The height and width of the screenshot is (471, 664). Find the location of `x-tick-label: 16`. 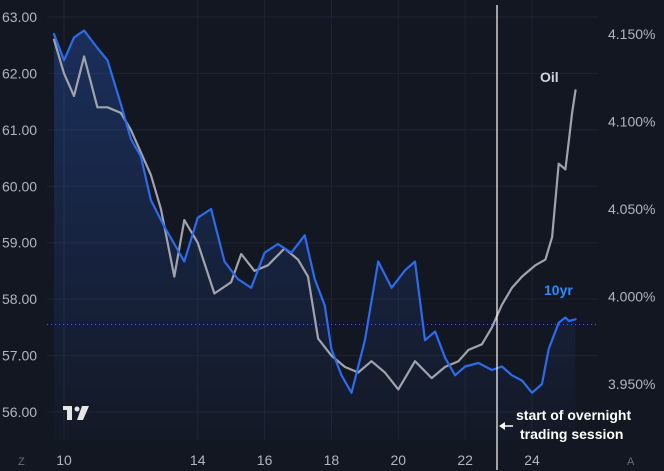

x-tick-label: 16 is located at coordinates (265, 460).